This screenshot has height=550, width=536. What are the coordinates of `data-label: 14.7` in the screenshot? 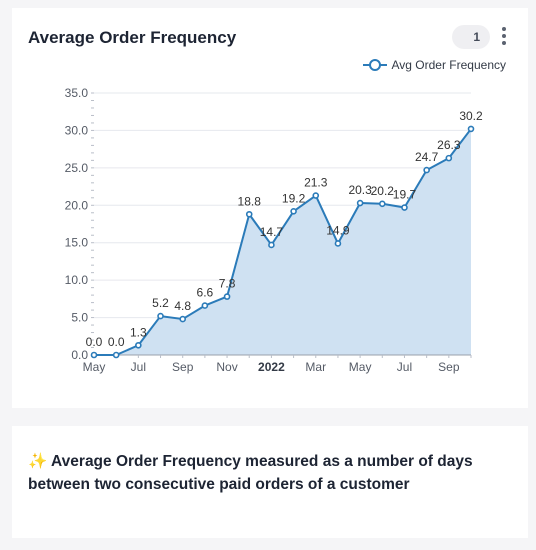 It's located at (272, 232).